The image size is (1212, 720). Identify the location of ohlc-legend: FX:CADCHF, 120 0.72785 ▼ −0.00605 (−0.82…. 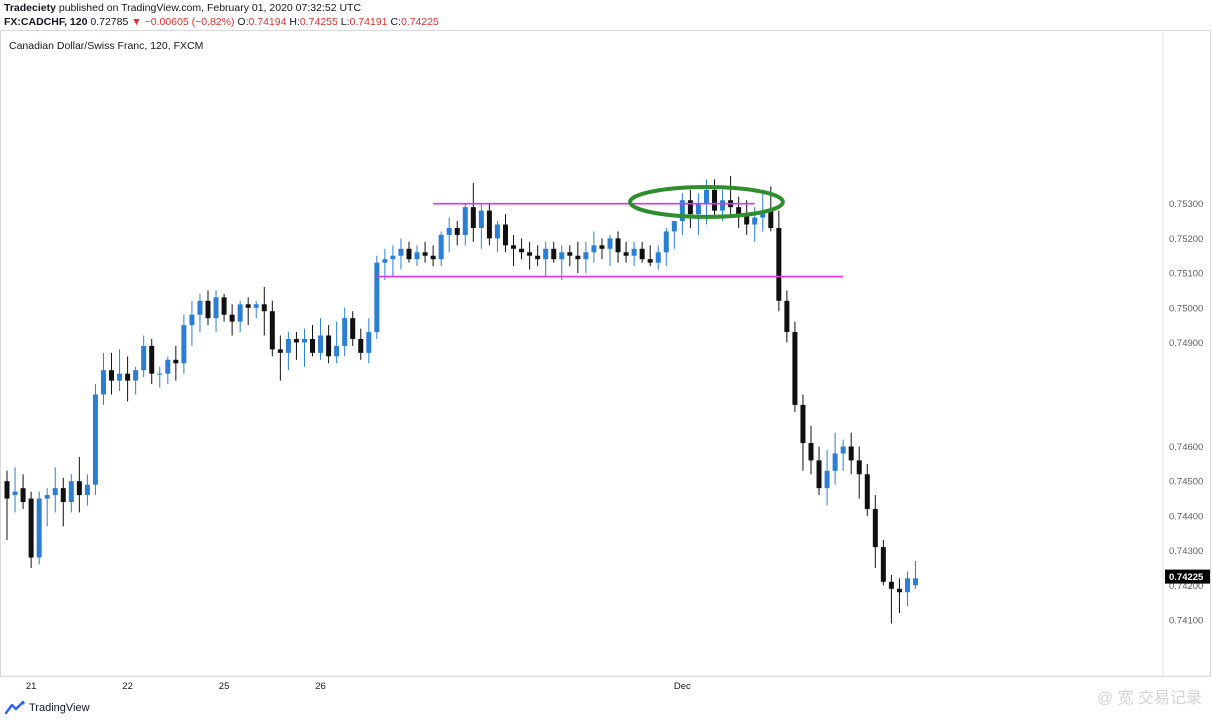
(221, 22).